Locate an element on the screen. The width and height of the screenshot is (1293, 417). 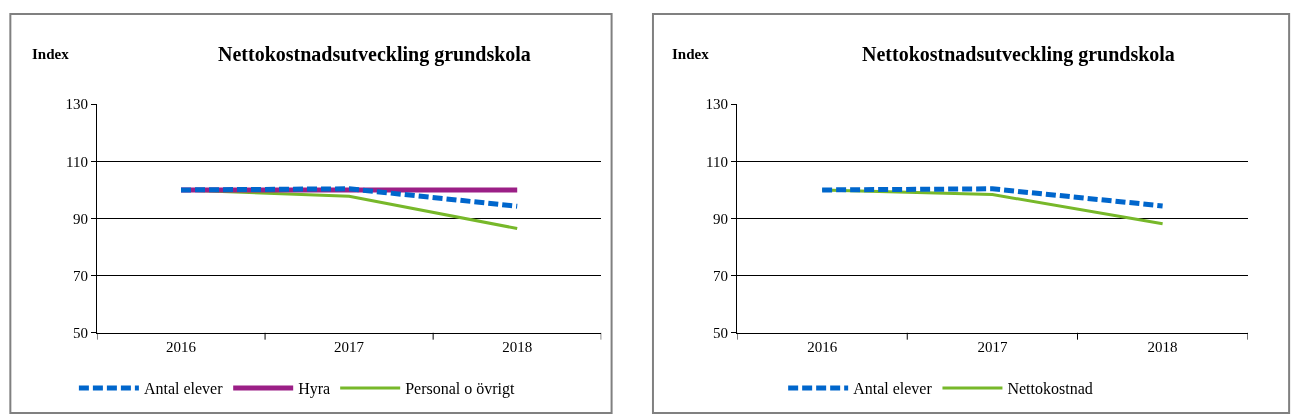
legend-label: Nettokostnad is located at coordinates (1050, 389).